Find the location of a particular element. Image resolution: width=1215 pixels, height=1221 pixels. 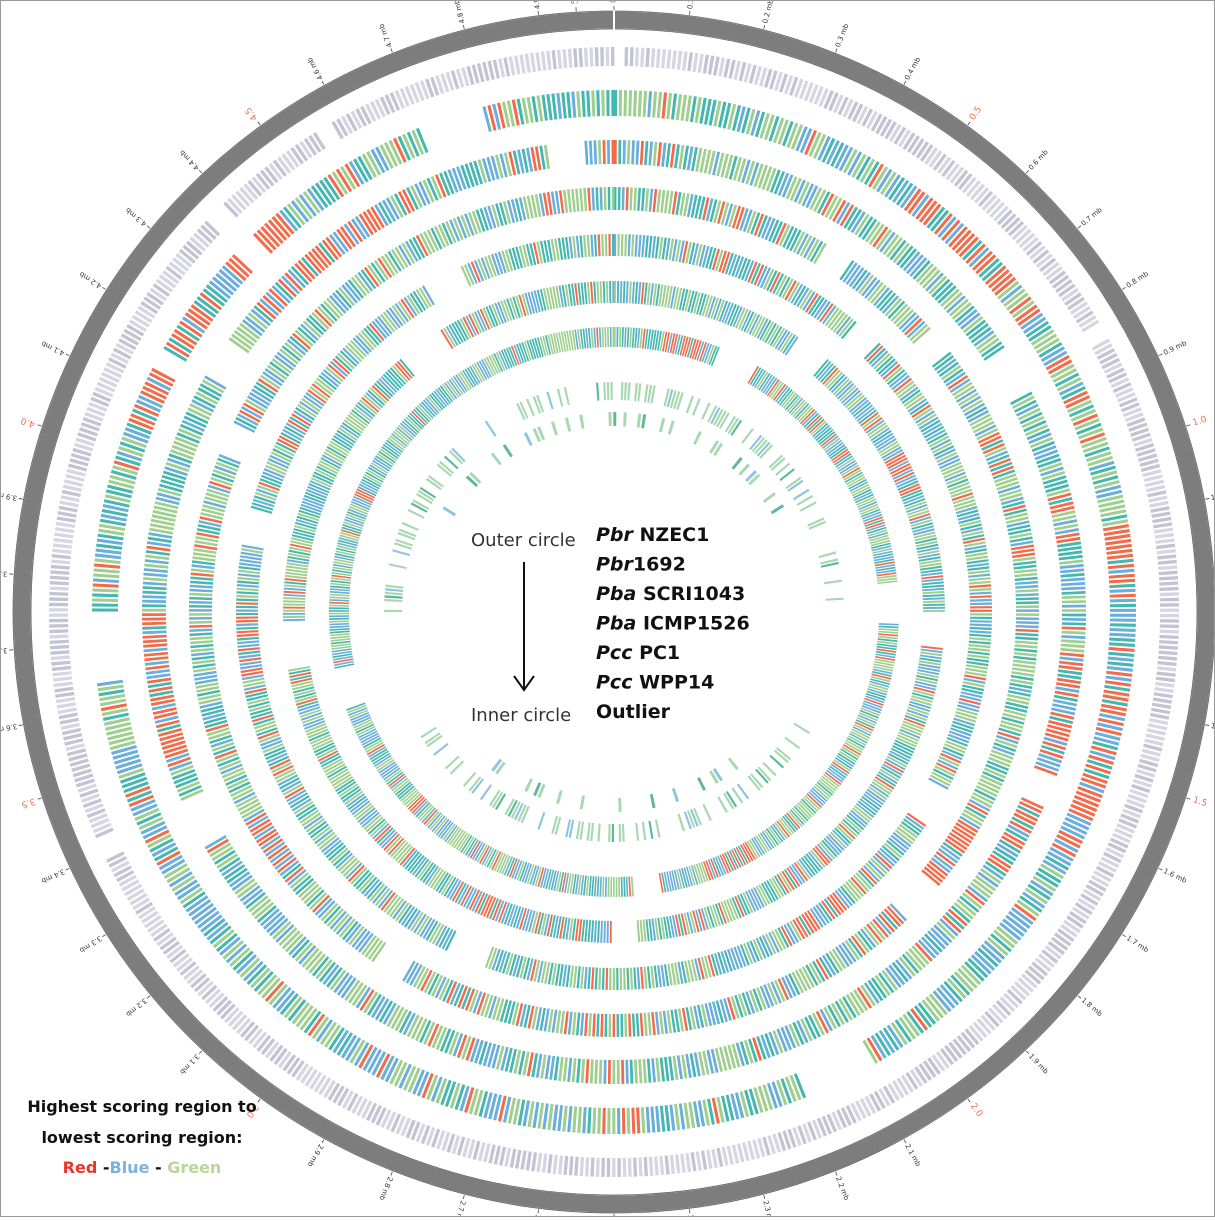

tick-label: 1.4 mb is located at coordinates (1212, 728).